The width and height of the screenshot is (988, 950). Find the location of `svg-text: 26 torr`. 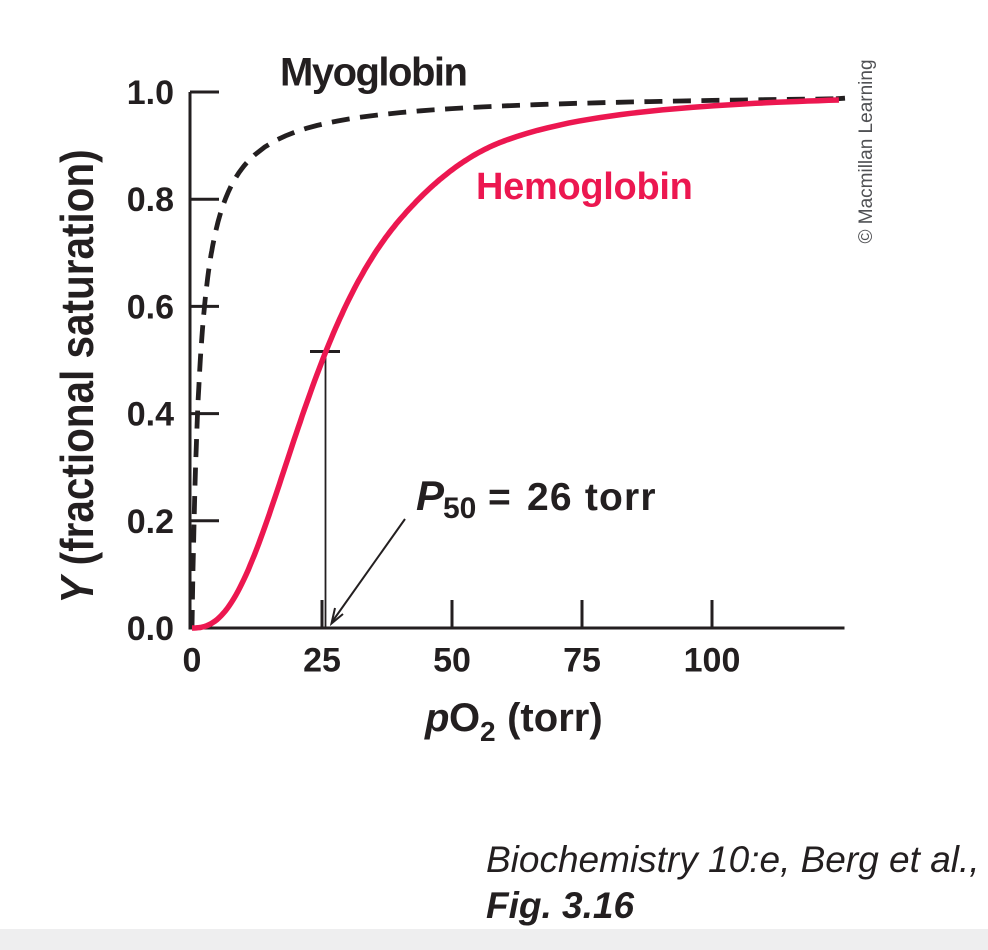

svg-text: 26 torr is located at coordinates (592, 497).